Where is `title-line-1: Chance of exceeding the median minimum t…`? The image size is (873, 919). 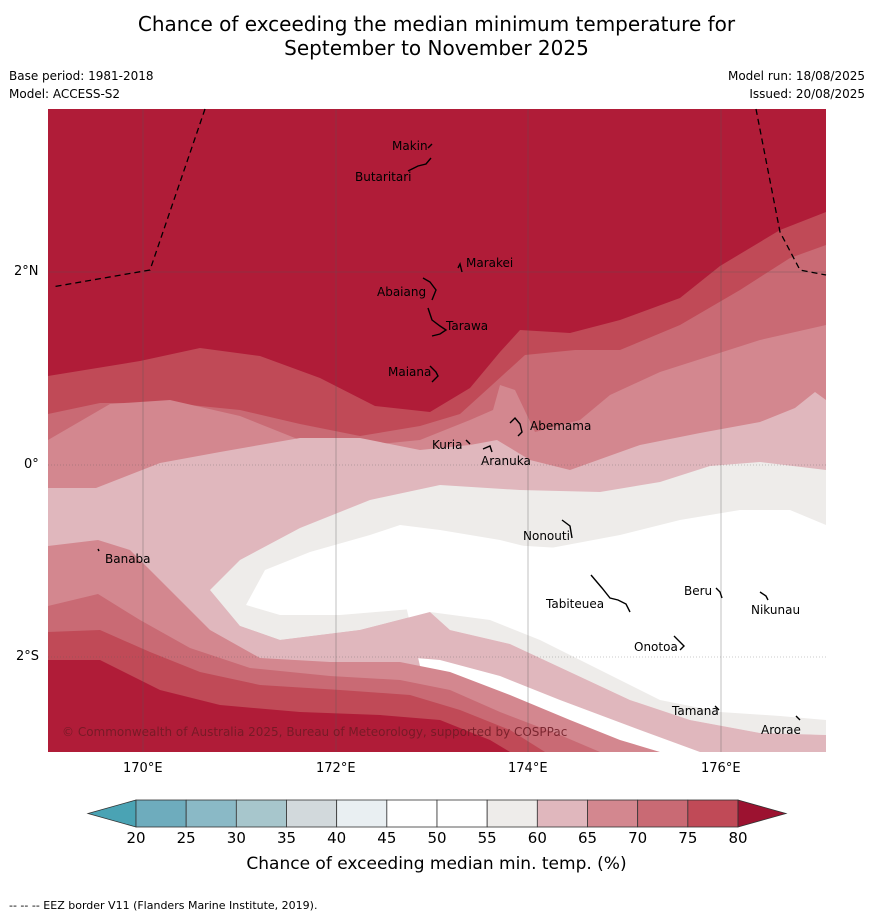
title-line-1: Chance of exceeding the median minimum t… is located at coordinates (436, 24).